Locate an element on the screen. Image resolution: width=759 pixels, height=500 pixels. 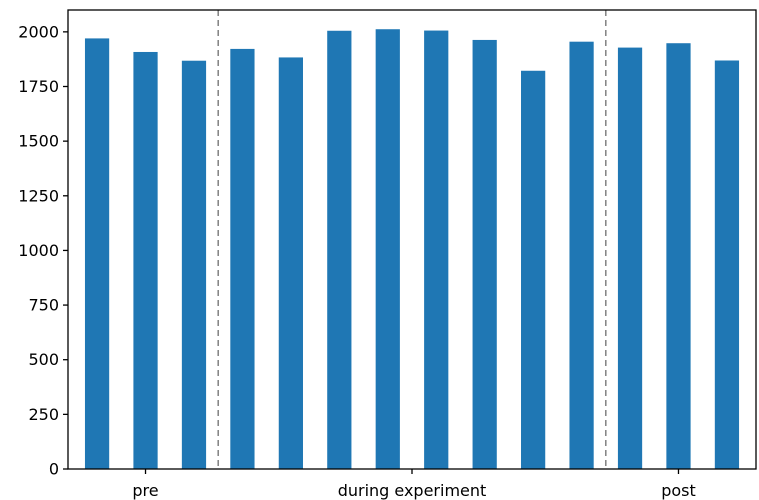
y-tick-label-1250: 1250 is located at coordinates (38, 195).